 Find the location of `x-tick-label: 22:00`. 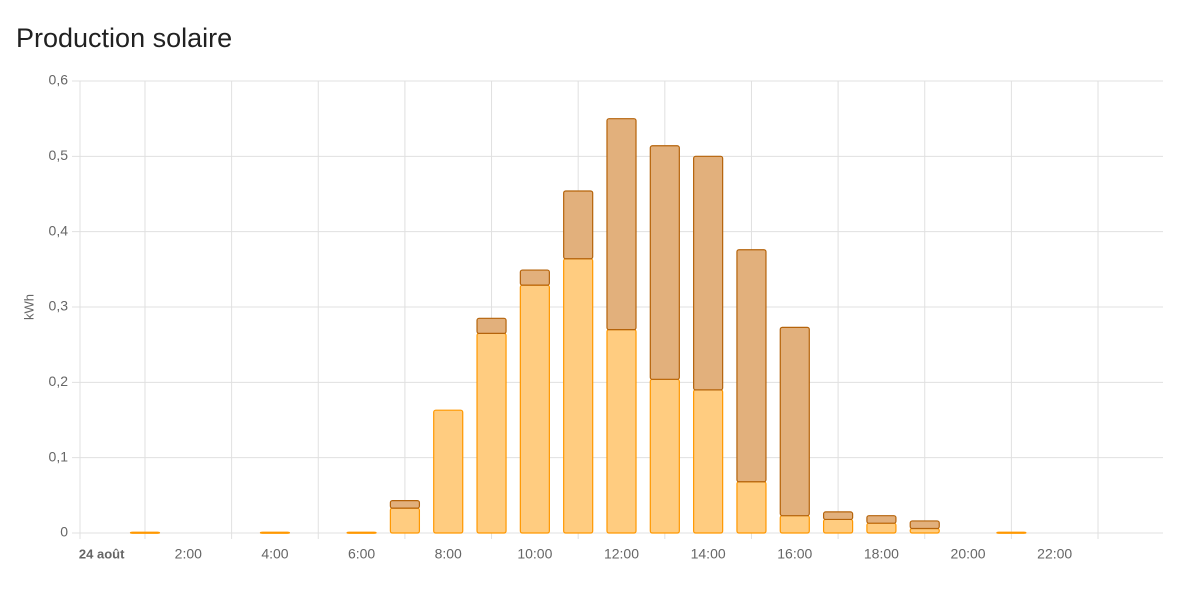

x-tick-label: 22:00 is located at coordinates (1054, 554).